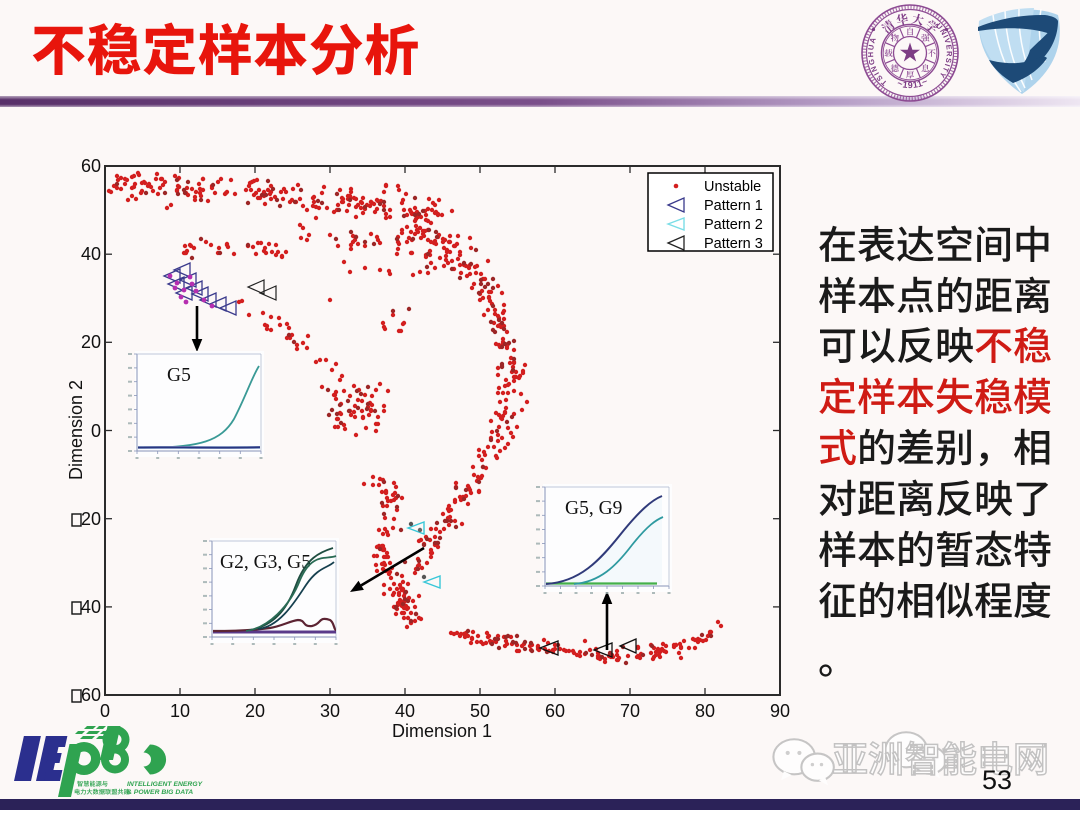  I want to click on svg-text: G5, G9, so click(593, 508).